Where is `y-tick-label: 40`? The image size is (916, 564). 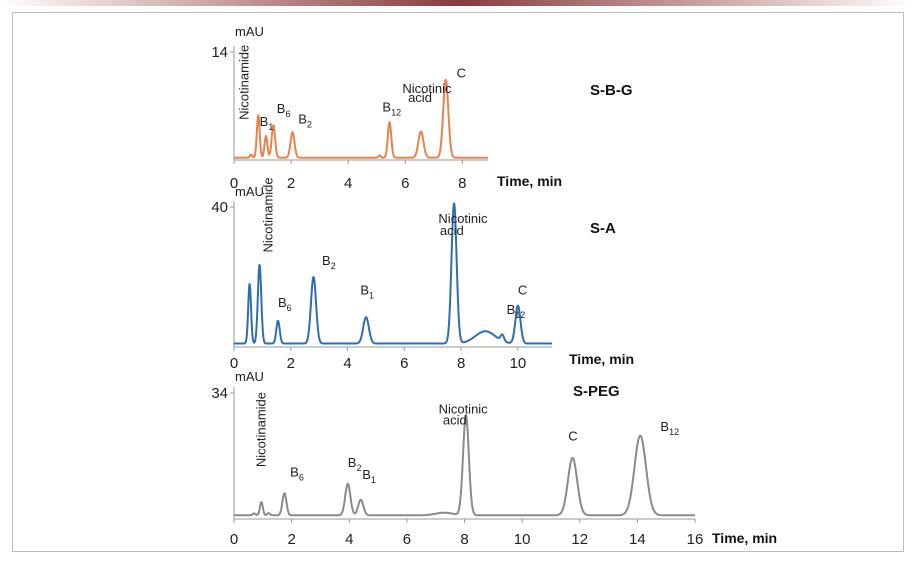
y-tick-label: 40 is located at coordinates (219, 207).